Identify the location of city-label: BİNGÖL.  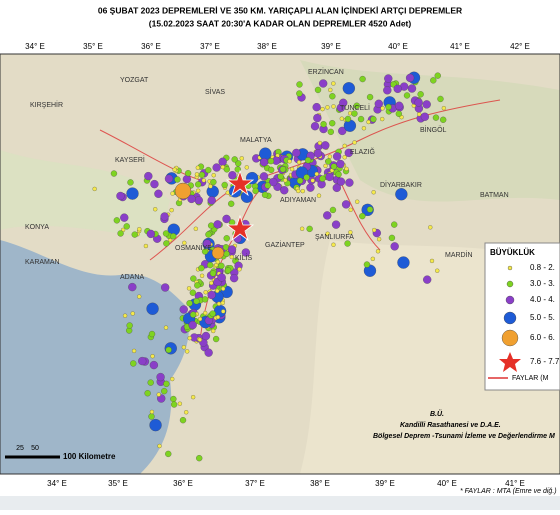
(433, 129).